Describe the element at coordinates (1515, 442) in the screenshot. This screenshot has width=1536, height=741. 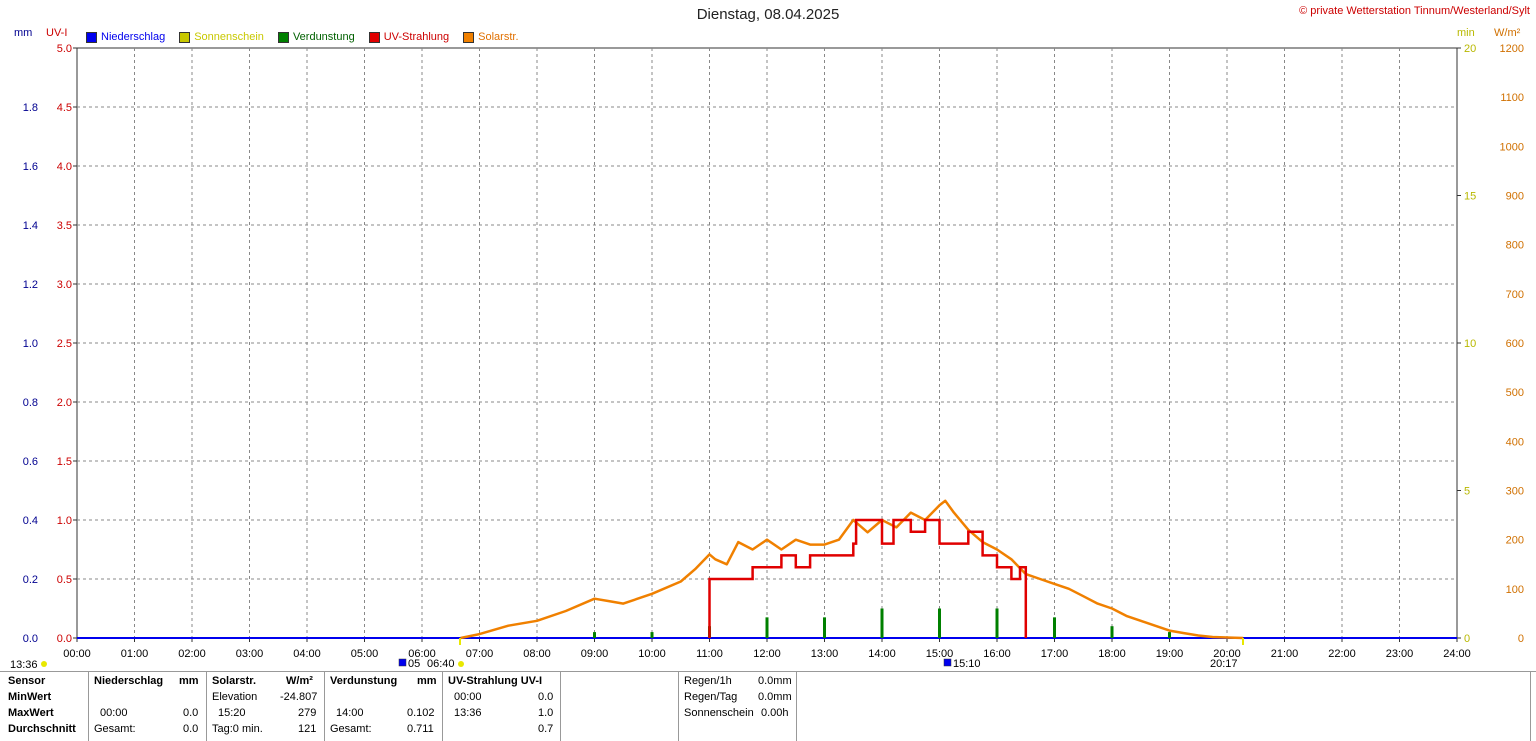
I see `y-tick-label-wm2: 400` at that location.